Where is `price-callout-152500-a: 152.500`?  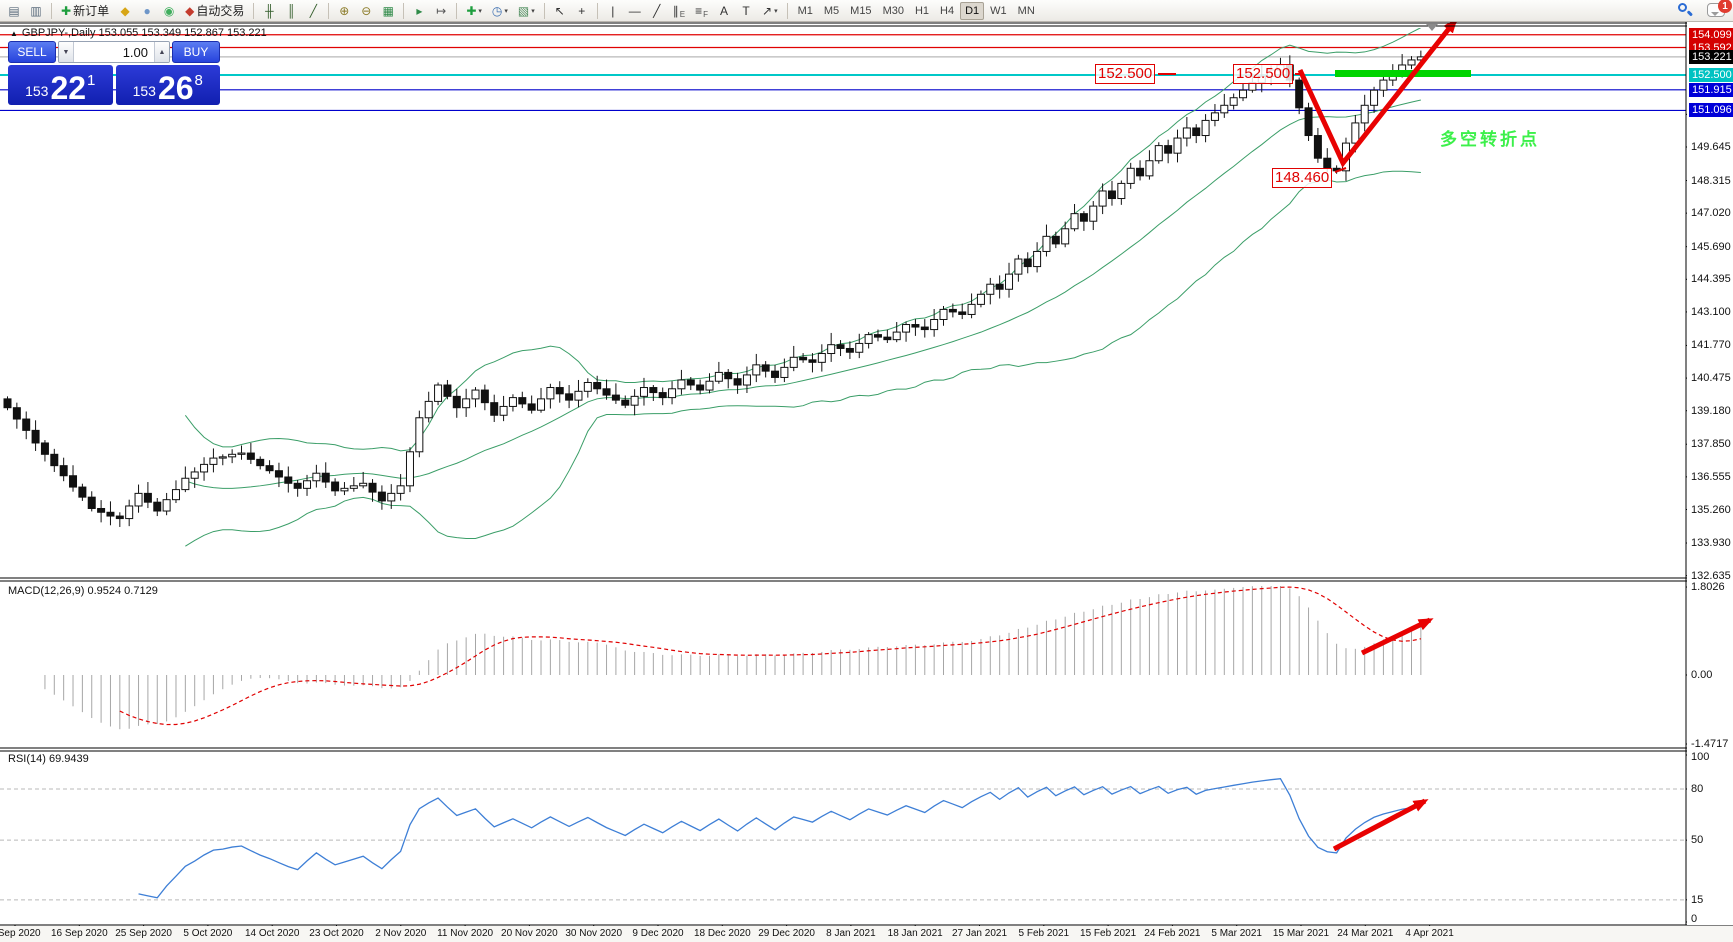 price-callout-152500-a: 152.500 is located at coordinates (1125, 74).